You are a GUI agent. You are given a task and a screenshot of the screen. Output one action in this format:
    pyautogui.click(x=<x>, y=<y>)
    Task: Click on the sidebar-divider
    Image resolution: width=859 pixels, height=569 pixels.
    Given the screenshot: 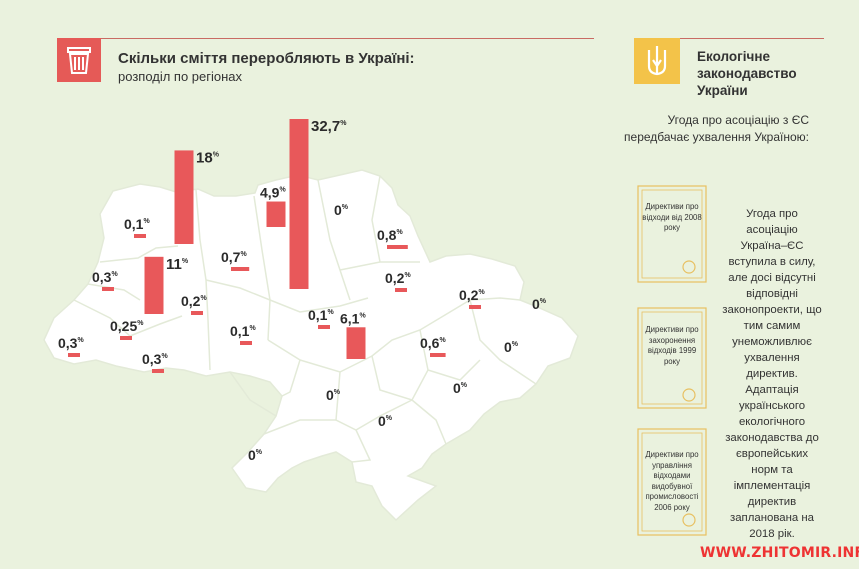 What is the action you would take?
    pyautogui.click(x=729, y=38)
    